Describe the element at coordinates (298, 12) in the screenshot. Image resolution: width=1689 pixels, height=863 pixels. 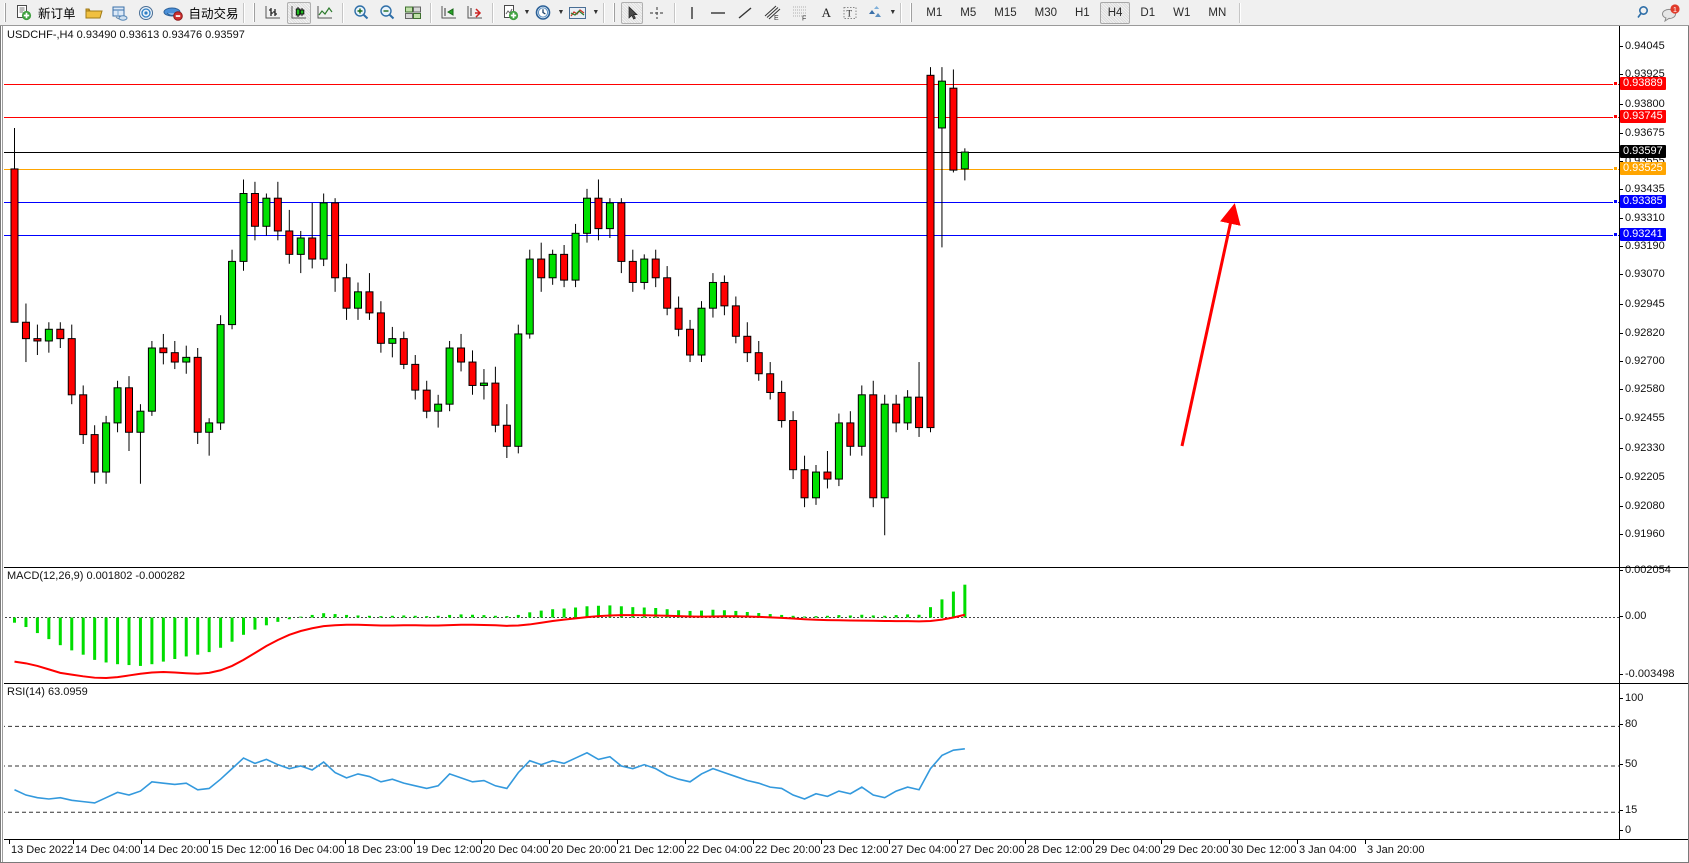
I see `candlestick-chart-icon` at that location.